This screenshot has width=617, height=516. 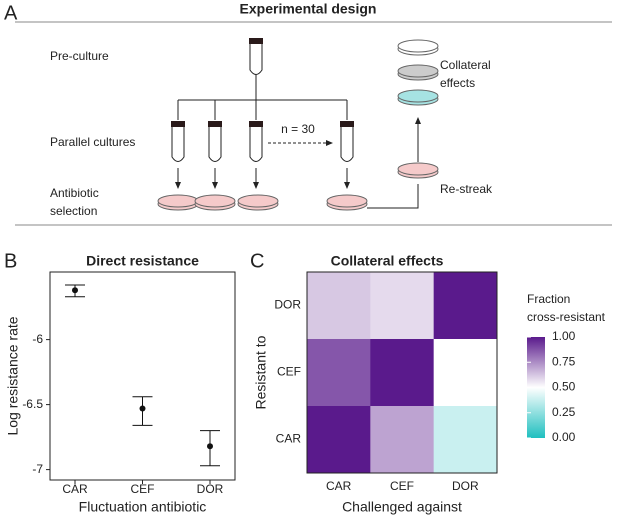 What do you see at coordinates (74, 193) in the screenshot?
I see `step-label: Antibiotic` at bounding box center [74, 193].